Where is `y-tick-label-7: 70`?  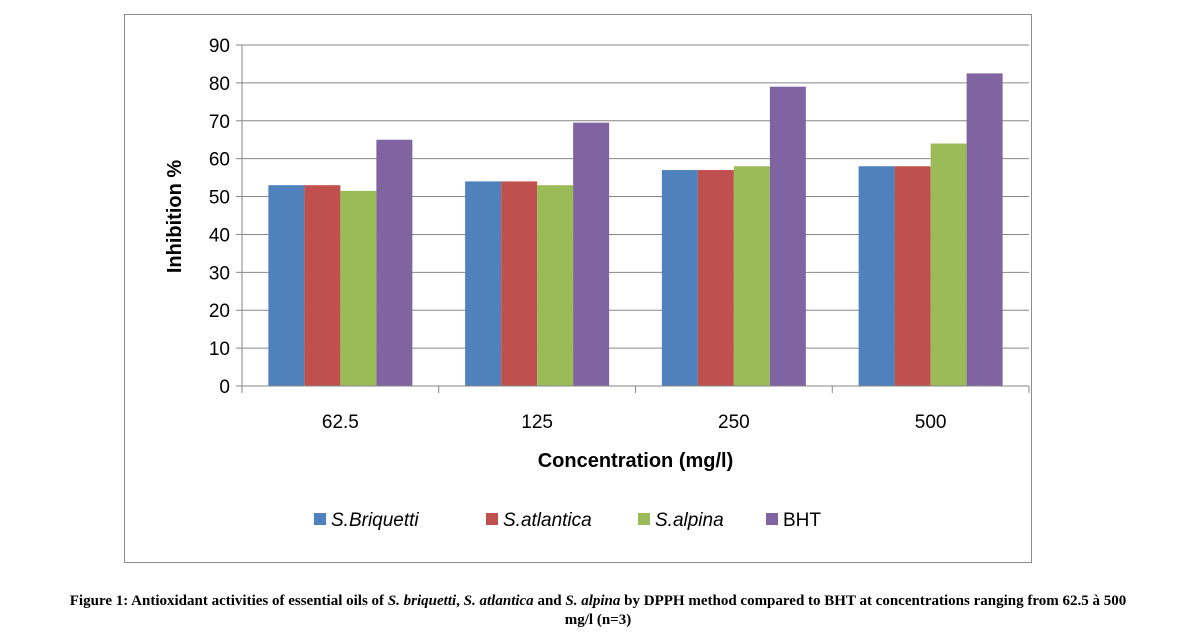 y-tick-label-7: 70 is located at coordinates (219, 122).